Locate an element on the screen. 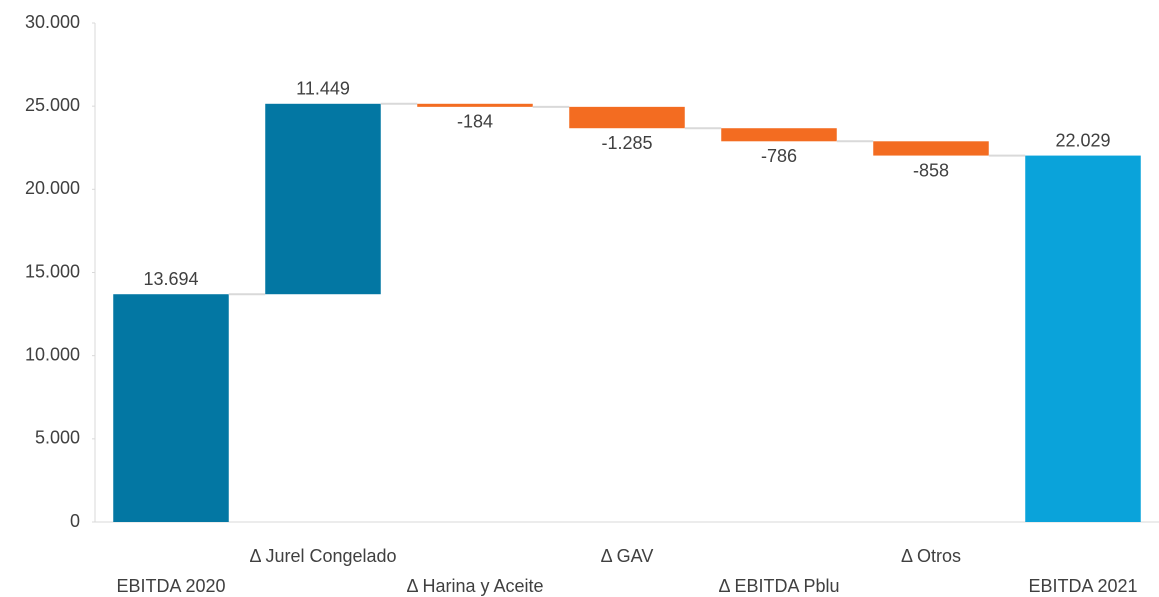 This screenshot has width=1159, height=597. data-label: 13.694 is located at coordinates (170, 279).